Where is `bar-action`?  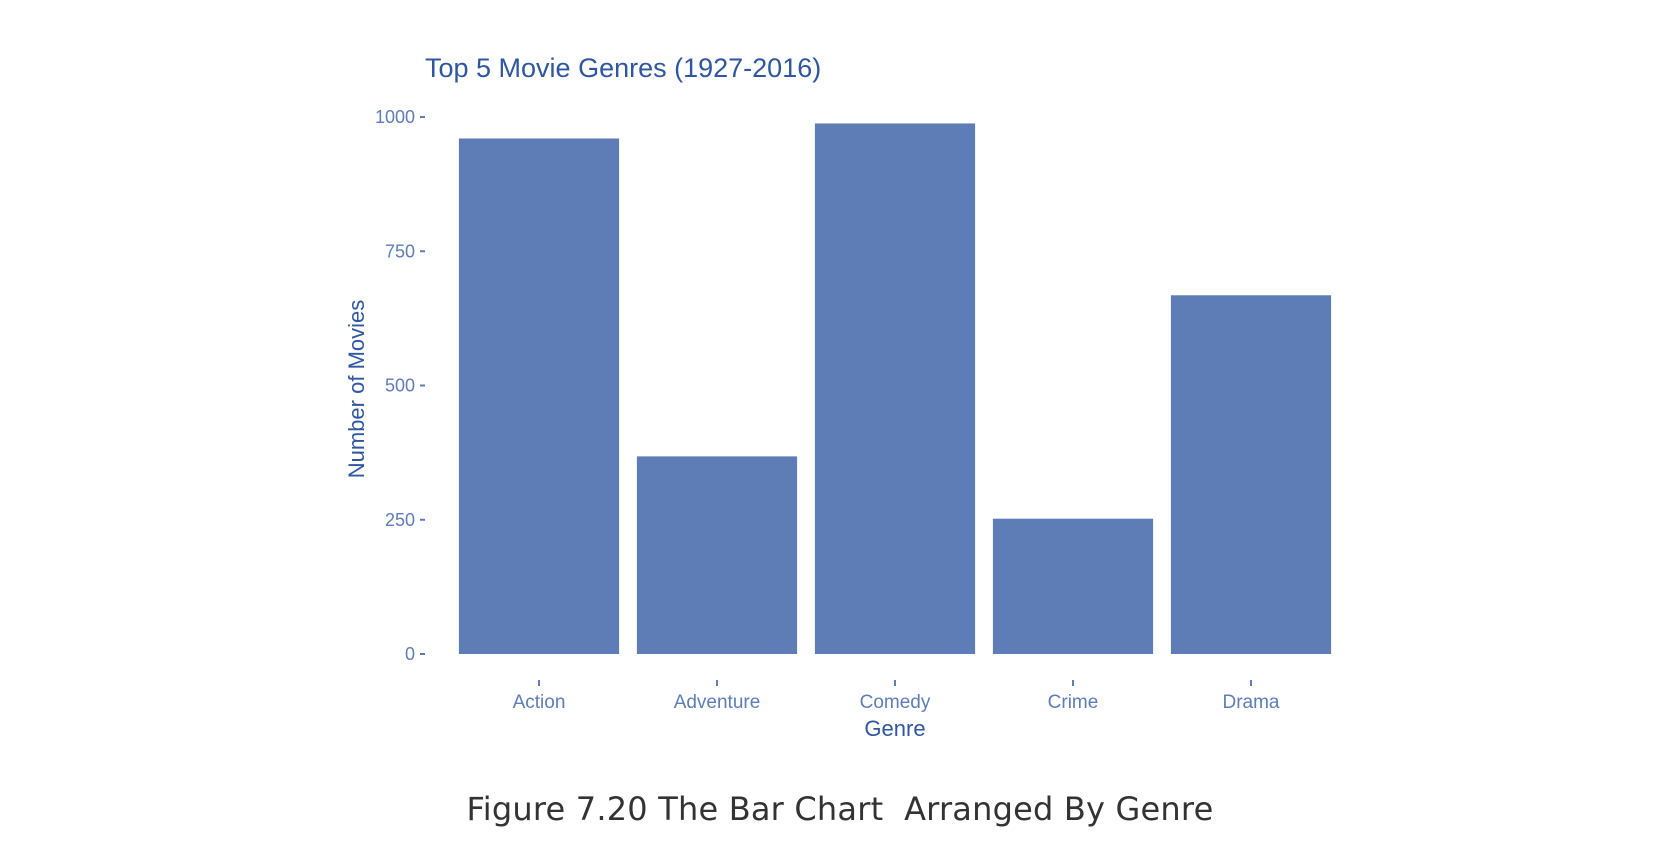 bar-action is located at coordinates (539, 396).